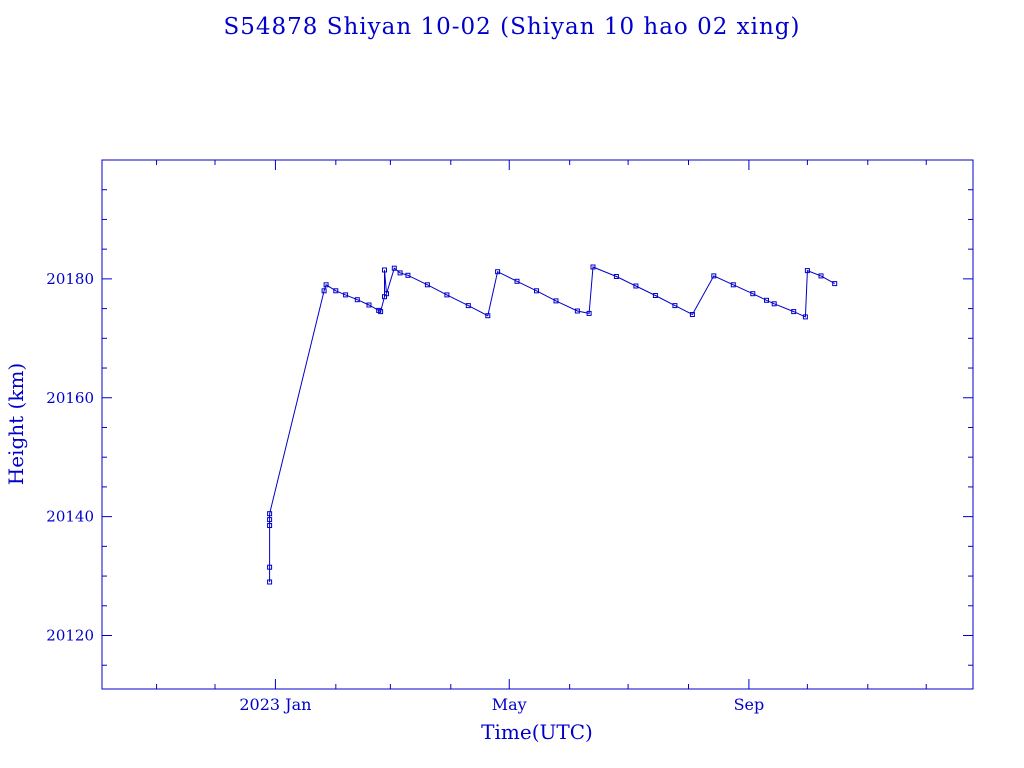 The width and height of the screenshot is (1024, 768). I want to click on x-tick-label: 2023 Jan, so click(275, 704).